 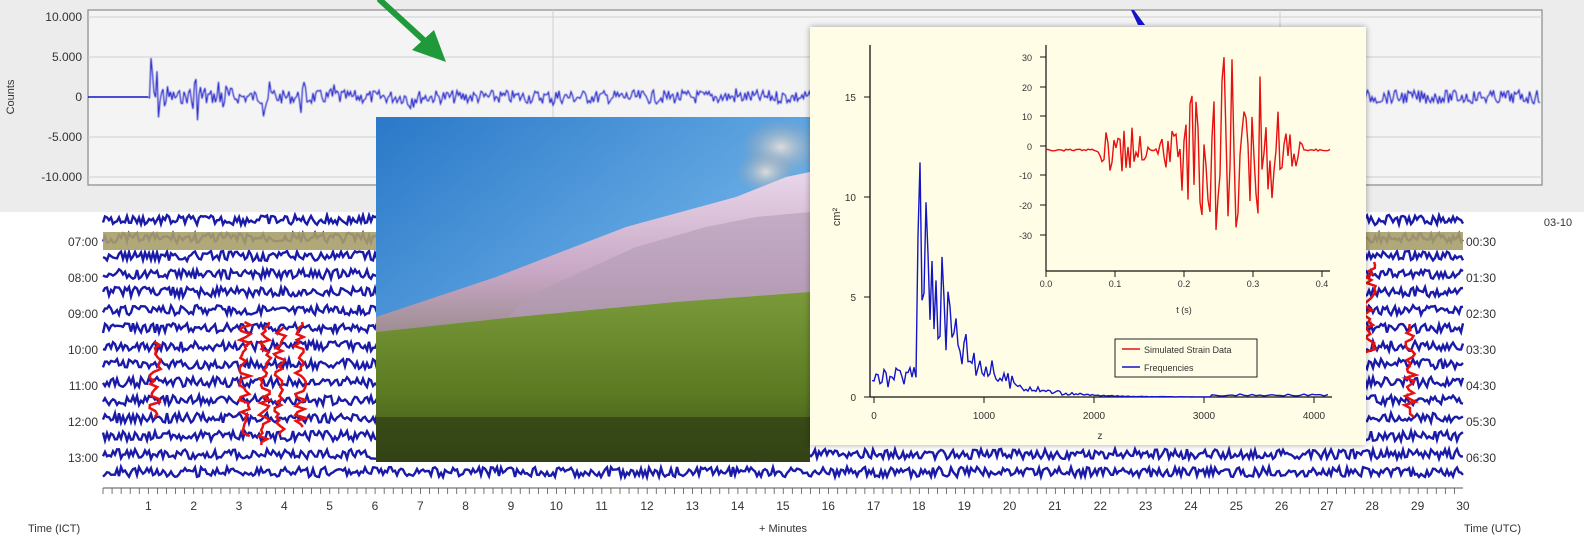 I want to click on minute-tick-label: 4, so click(x=284, y=506).